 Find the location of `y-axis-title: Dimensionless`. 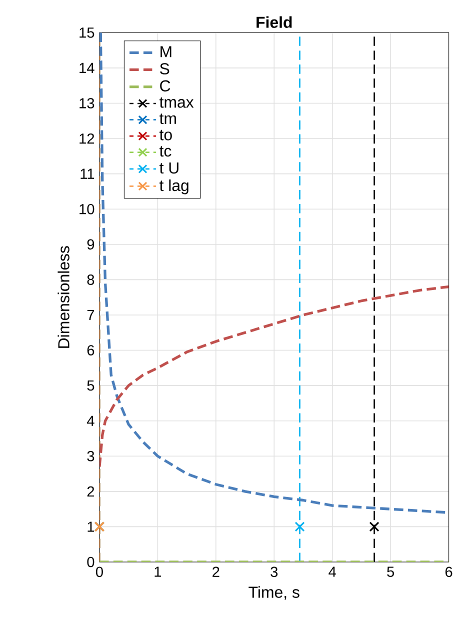

y-axis-title: Dimensionless is located at coordinates (64, 297).